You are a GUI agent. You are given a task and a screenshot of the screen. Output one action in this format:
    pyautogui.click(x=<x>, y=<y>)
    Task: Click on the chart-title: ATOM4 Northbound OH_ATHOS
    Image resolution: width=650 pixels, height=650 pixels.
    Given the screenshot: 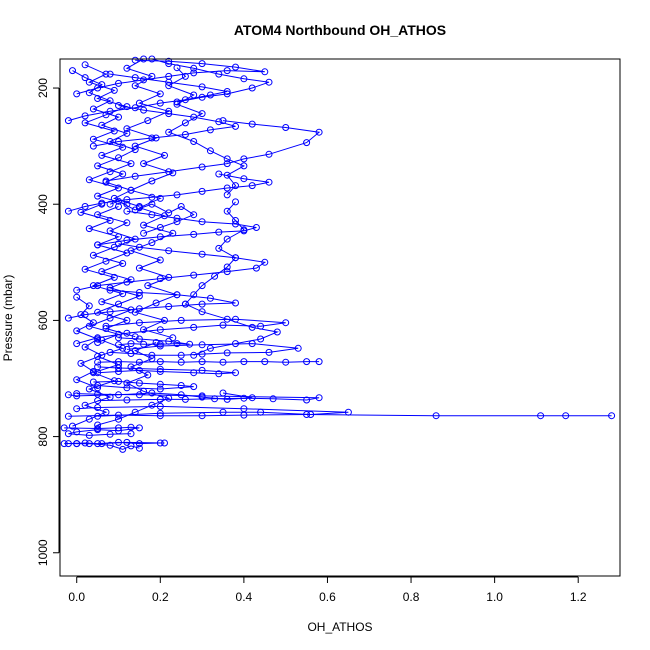 What is the action you would take?
    pyautogui.click(x=340, y=30)
    